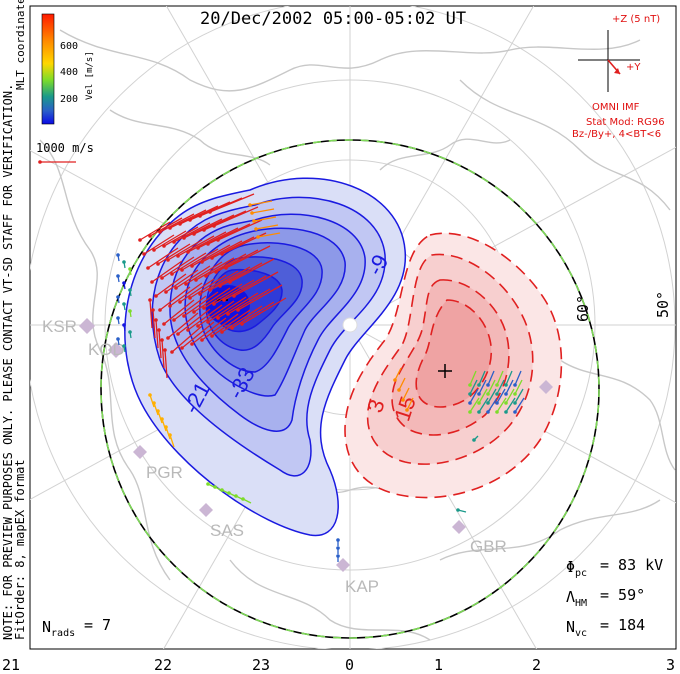  Describe the element at coordinates (343, 565) in the screenshot. I see `station-marker-kap` at that location.